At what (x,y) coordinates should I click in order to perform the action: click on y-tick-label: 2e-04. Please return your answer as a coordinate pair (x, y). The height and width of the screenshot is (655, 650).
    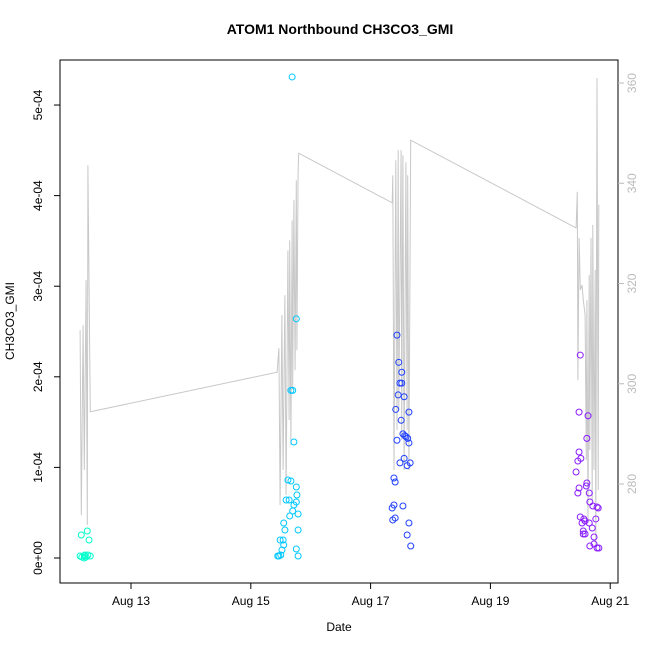
    Looking at the image, I should click on (38, 376).